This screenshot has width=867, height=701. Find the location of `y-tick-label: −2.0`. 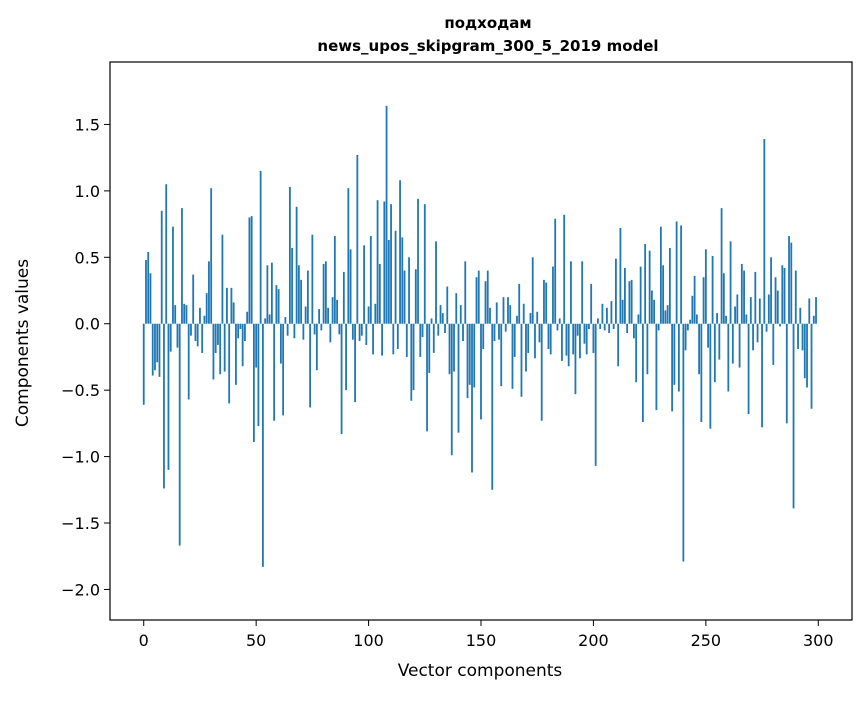

y-tick-label: −2.0 is located at coordinates (80, 589).